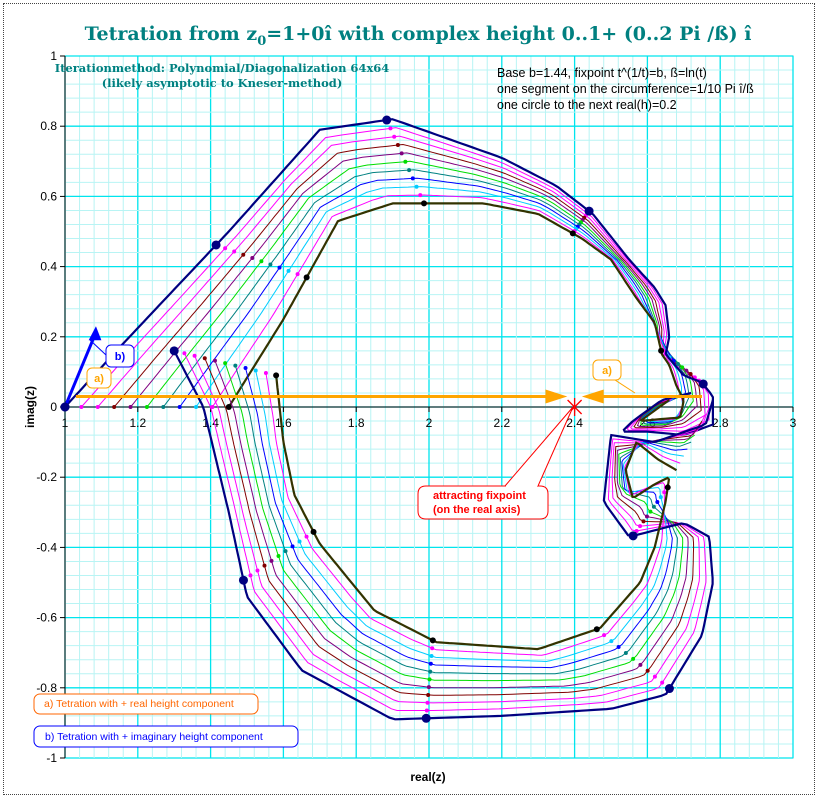 Image resolution: width=822 pixels, height=800 pixels. What do you see at coordinates (283, 423) in the screenshot?
I see `x-tick-label: 1.6` at bounding box center [283, 423].